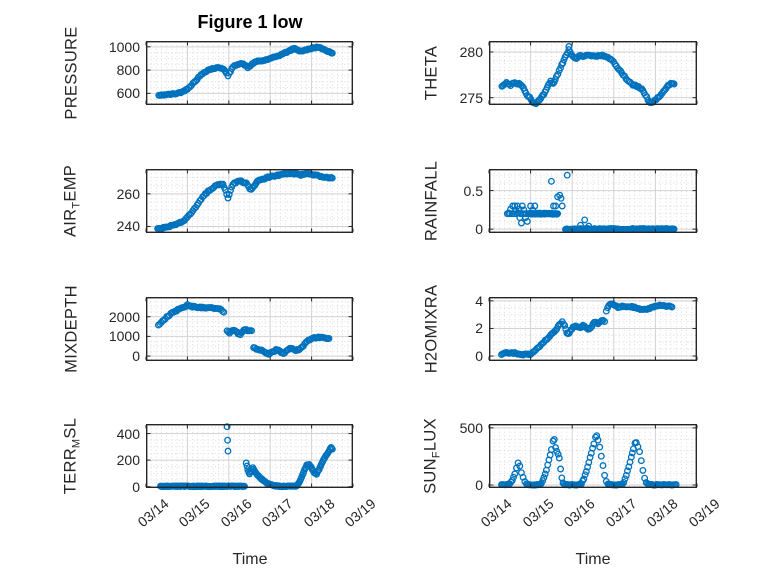 The height and width of the screenshot is (583, 778). I want to click on subplot-h2omixra, so click(593, 328).